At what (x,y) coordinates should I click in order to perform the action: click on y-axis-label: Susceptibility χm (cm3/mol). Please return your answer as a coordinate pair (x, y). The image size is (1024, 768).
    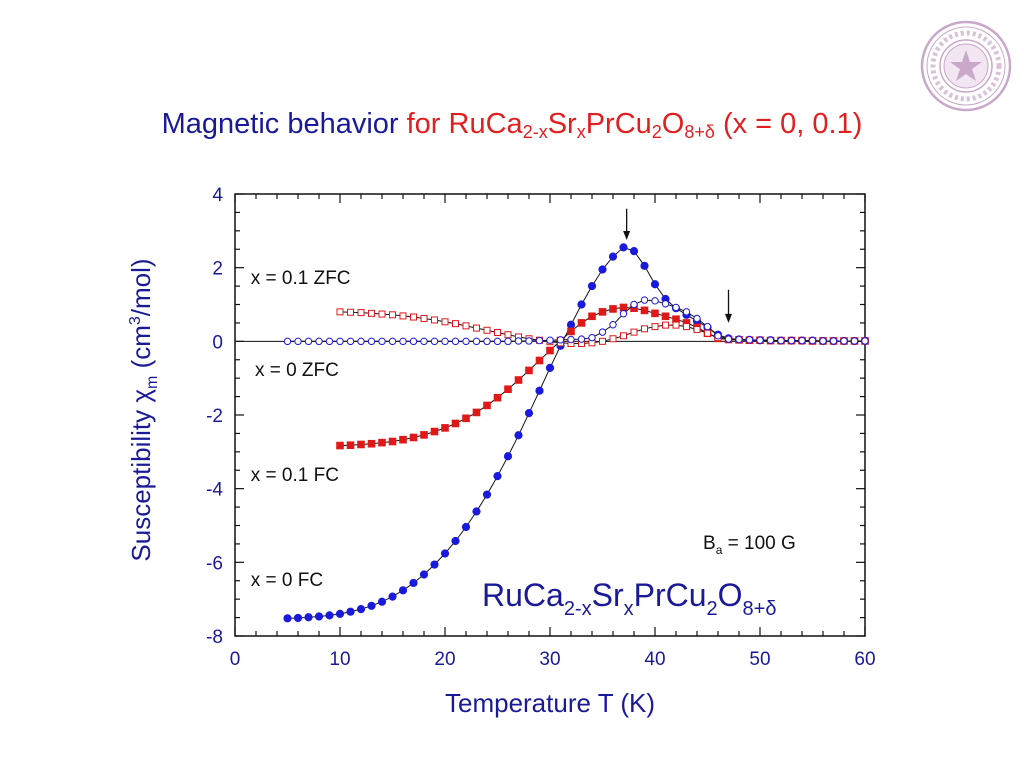
    Looking at the image, I should click on (143, 409).